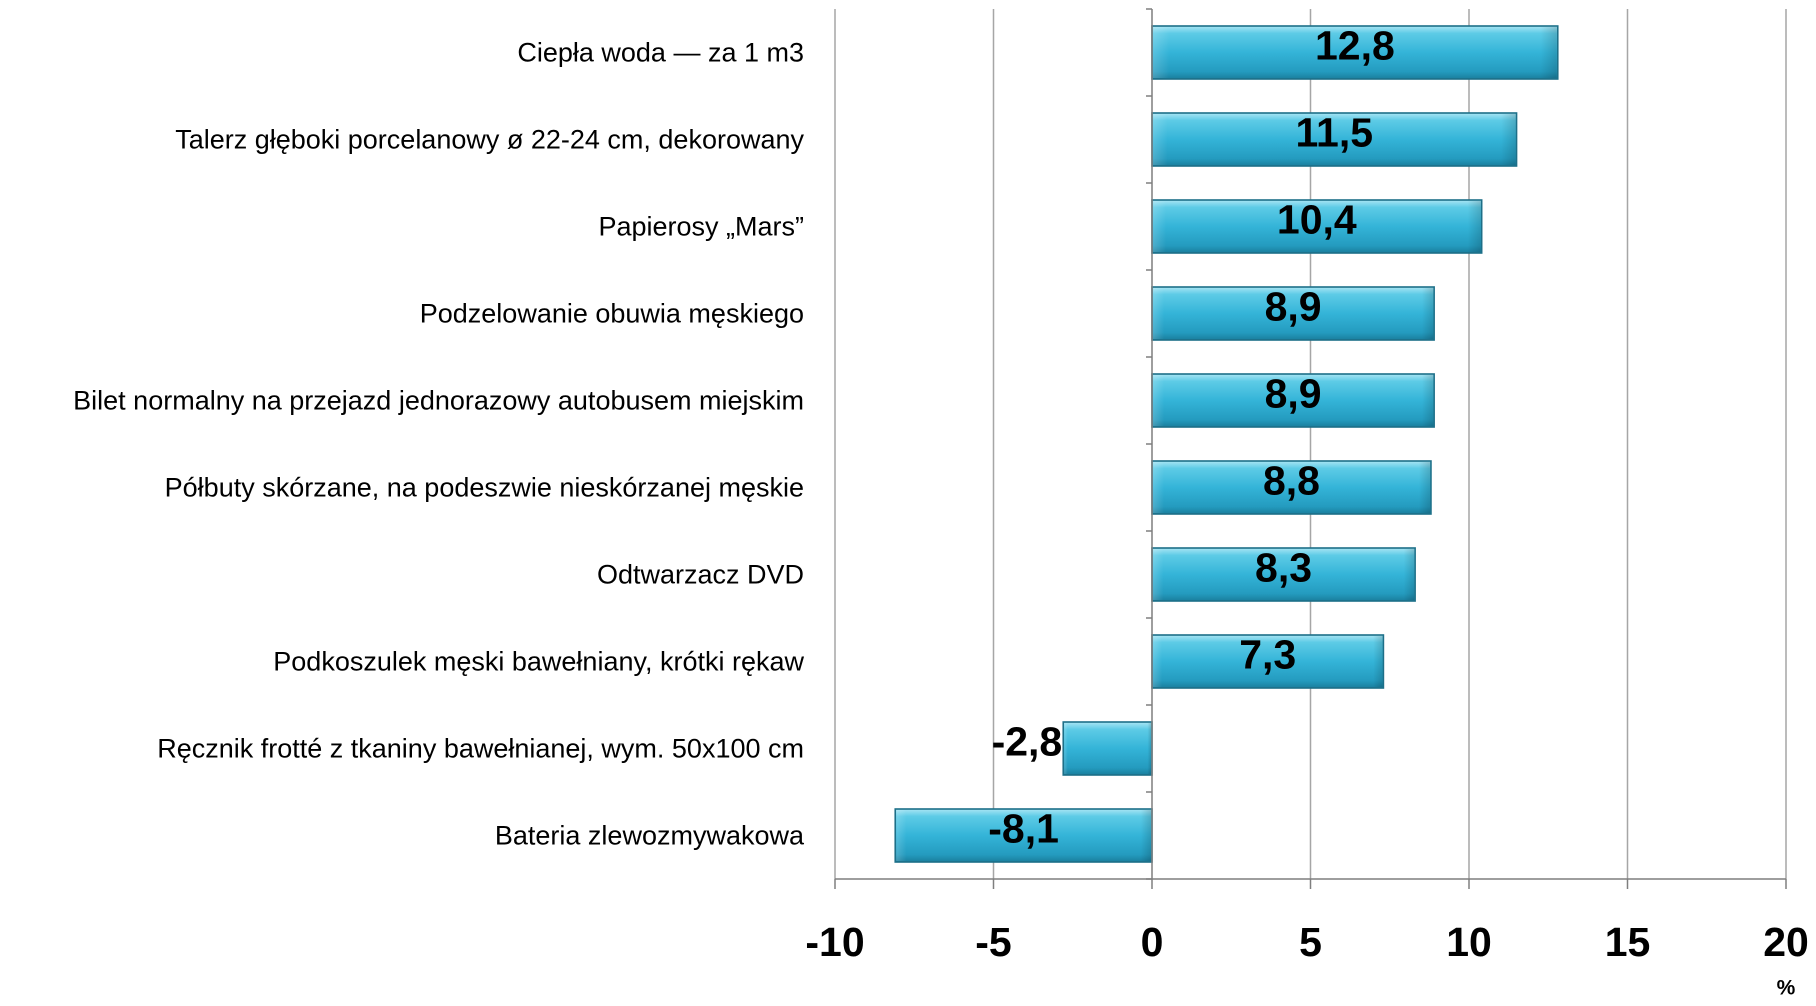  Describe the element at coordinates (1027, 742) in the screenshot. I see `data-label: -2,8` at that location.